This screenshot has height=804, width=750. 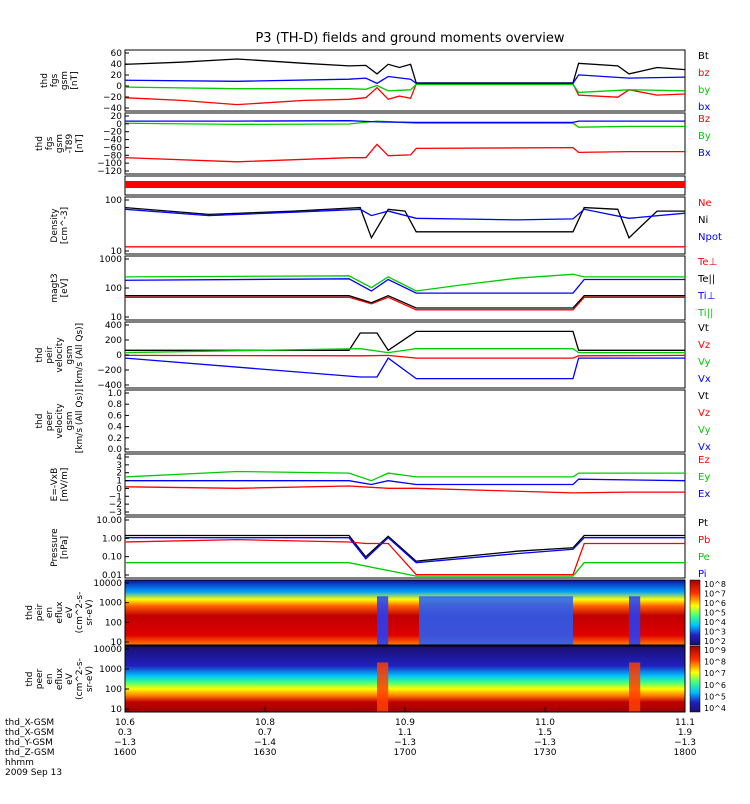 What do you see at coordinates (110, 260) in the screenshot?
I see `y-tick-label: 1000` at bounding box center [110, 260].